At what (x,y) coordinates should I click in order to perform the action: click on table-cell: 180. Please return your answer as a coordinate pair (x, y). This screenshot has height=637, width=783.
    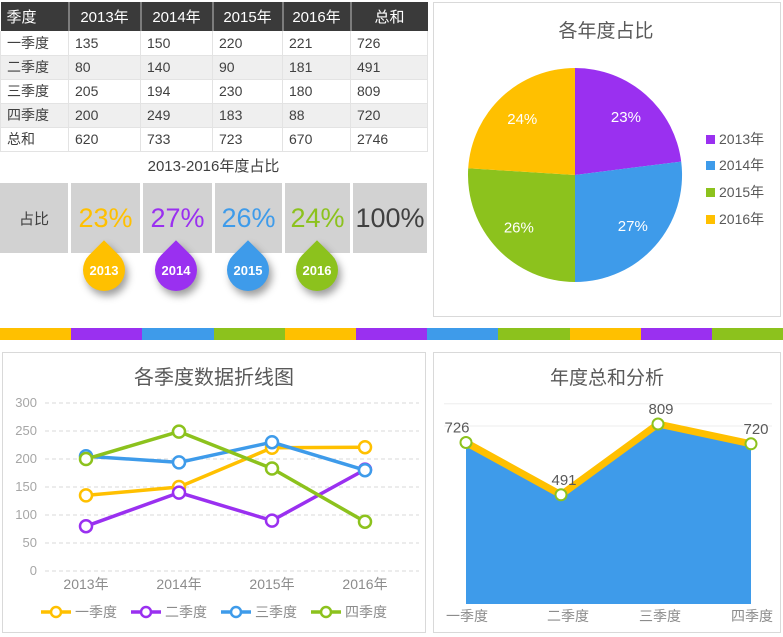
    Looking at the image, I should click on (316, 91).